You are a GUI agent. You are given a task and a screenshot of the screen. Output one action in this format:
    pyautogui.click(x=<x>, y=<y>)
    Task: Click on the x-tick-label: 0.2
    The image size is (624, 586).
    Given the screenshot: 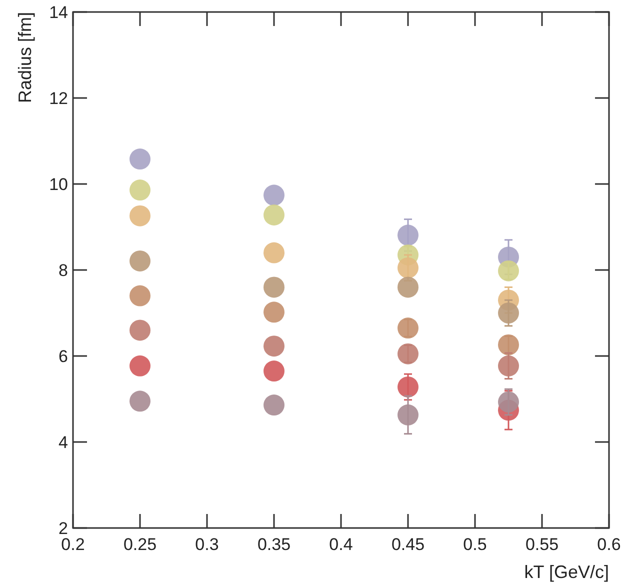 What is the action you would take?
    pyautogui.click(x=73, y=544)
    